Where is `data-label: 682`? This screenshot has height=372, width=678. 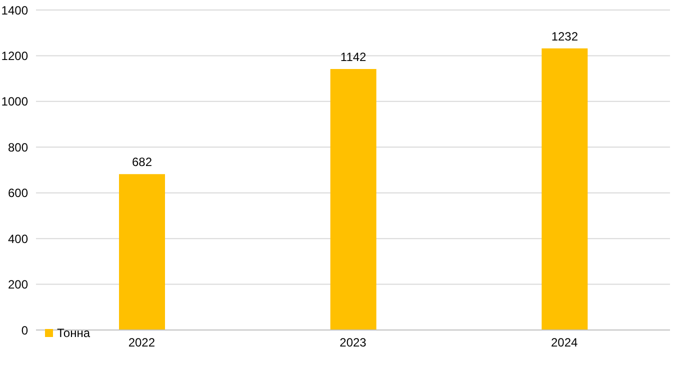 data-label: 682 is located at coordinates (142, 162).